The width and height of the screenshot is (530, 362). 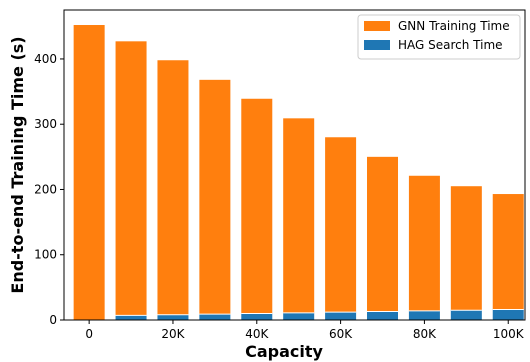 I want to click on x-axis: 0 20K 40K 60K 80K 100K, so click(x=305, y=330).